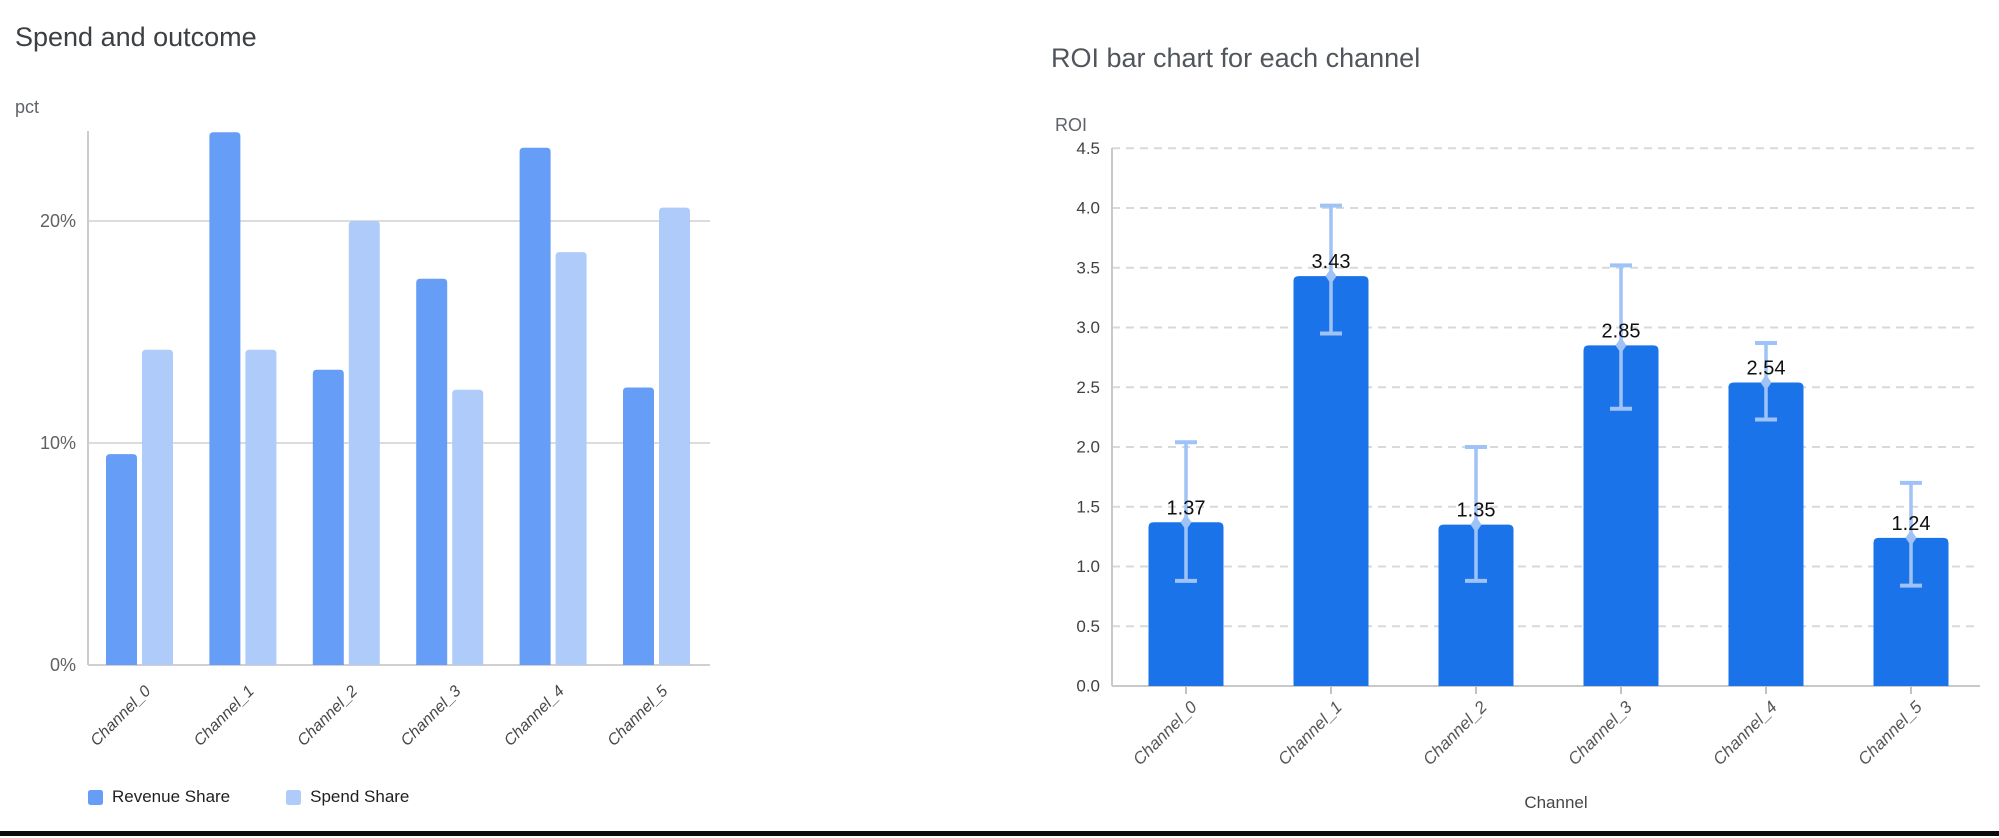  Describe the element at coordinates (1766, 368) in the screenshot. I see `value-label-channel_4: 2.54` at that location.